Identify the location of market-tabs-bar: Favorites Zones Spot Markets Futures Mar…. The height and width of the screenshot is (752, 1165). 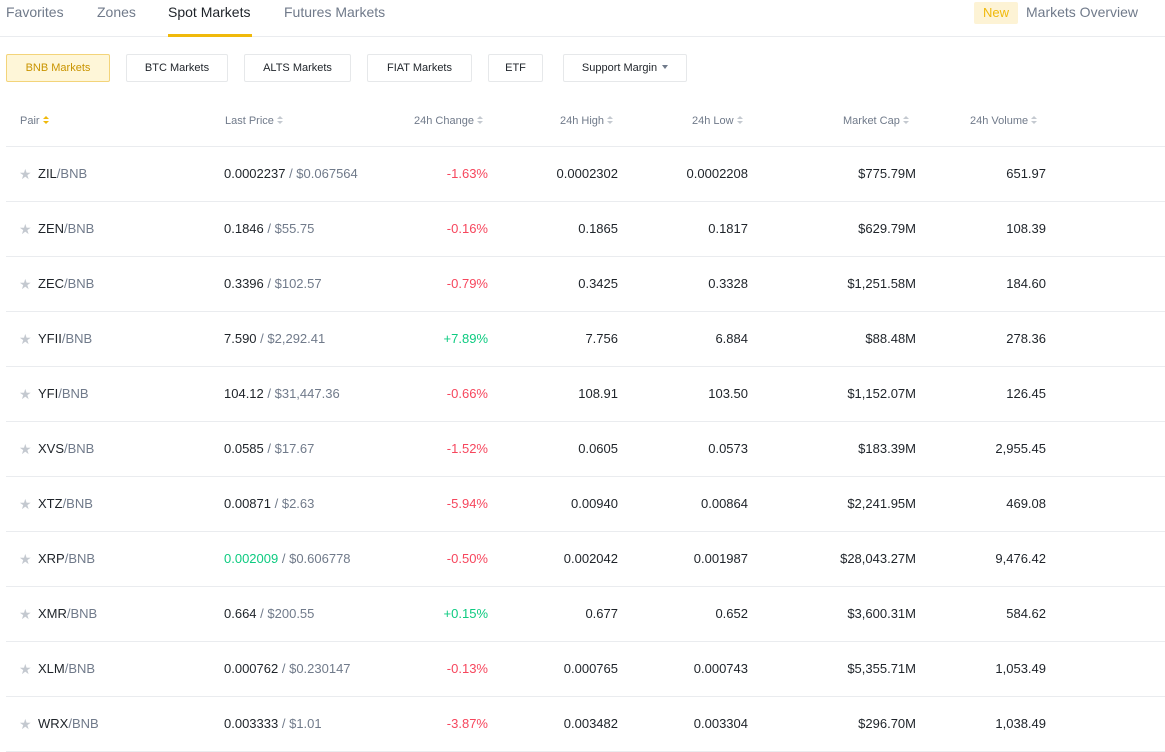
(582, 18).